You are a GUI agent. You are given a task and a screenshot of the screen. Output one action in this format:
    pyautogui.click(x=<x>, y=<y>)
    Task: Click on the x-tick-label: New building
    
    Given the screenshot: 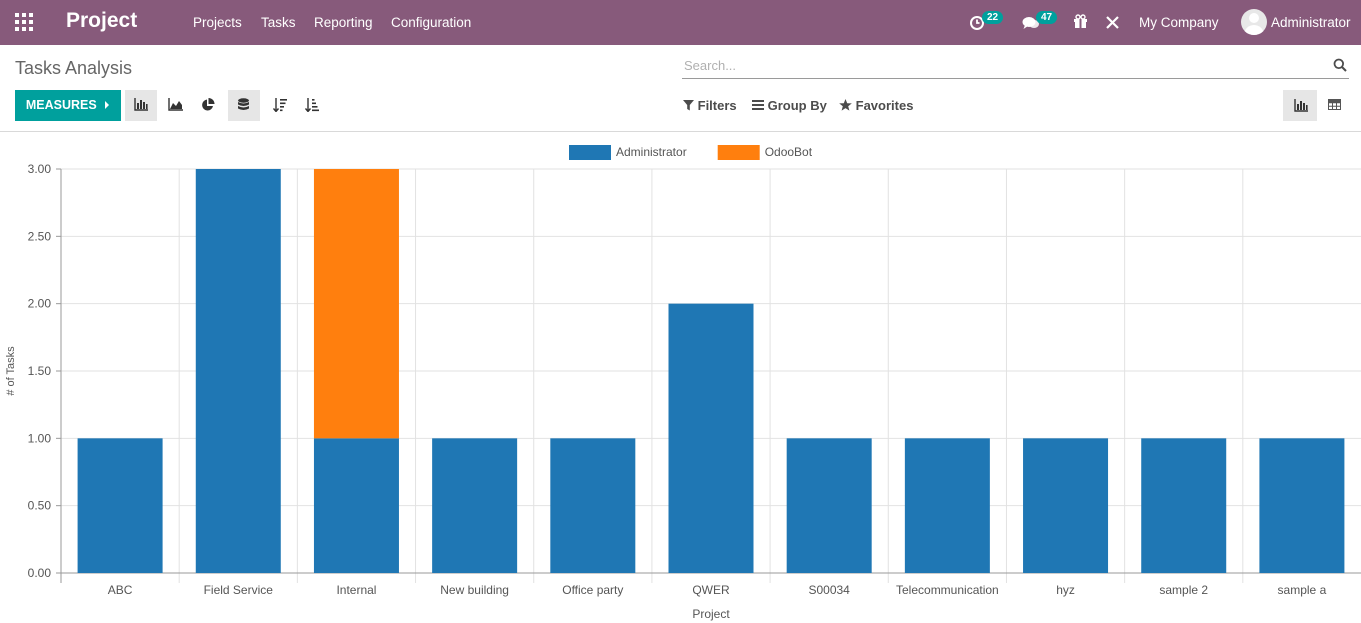 What is the action you would take?
    pyautogui.click(x=474, y=590)
    